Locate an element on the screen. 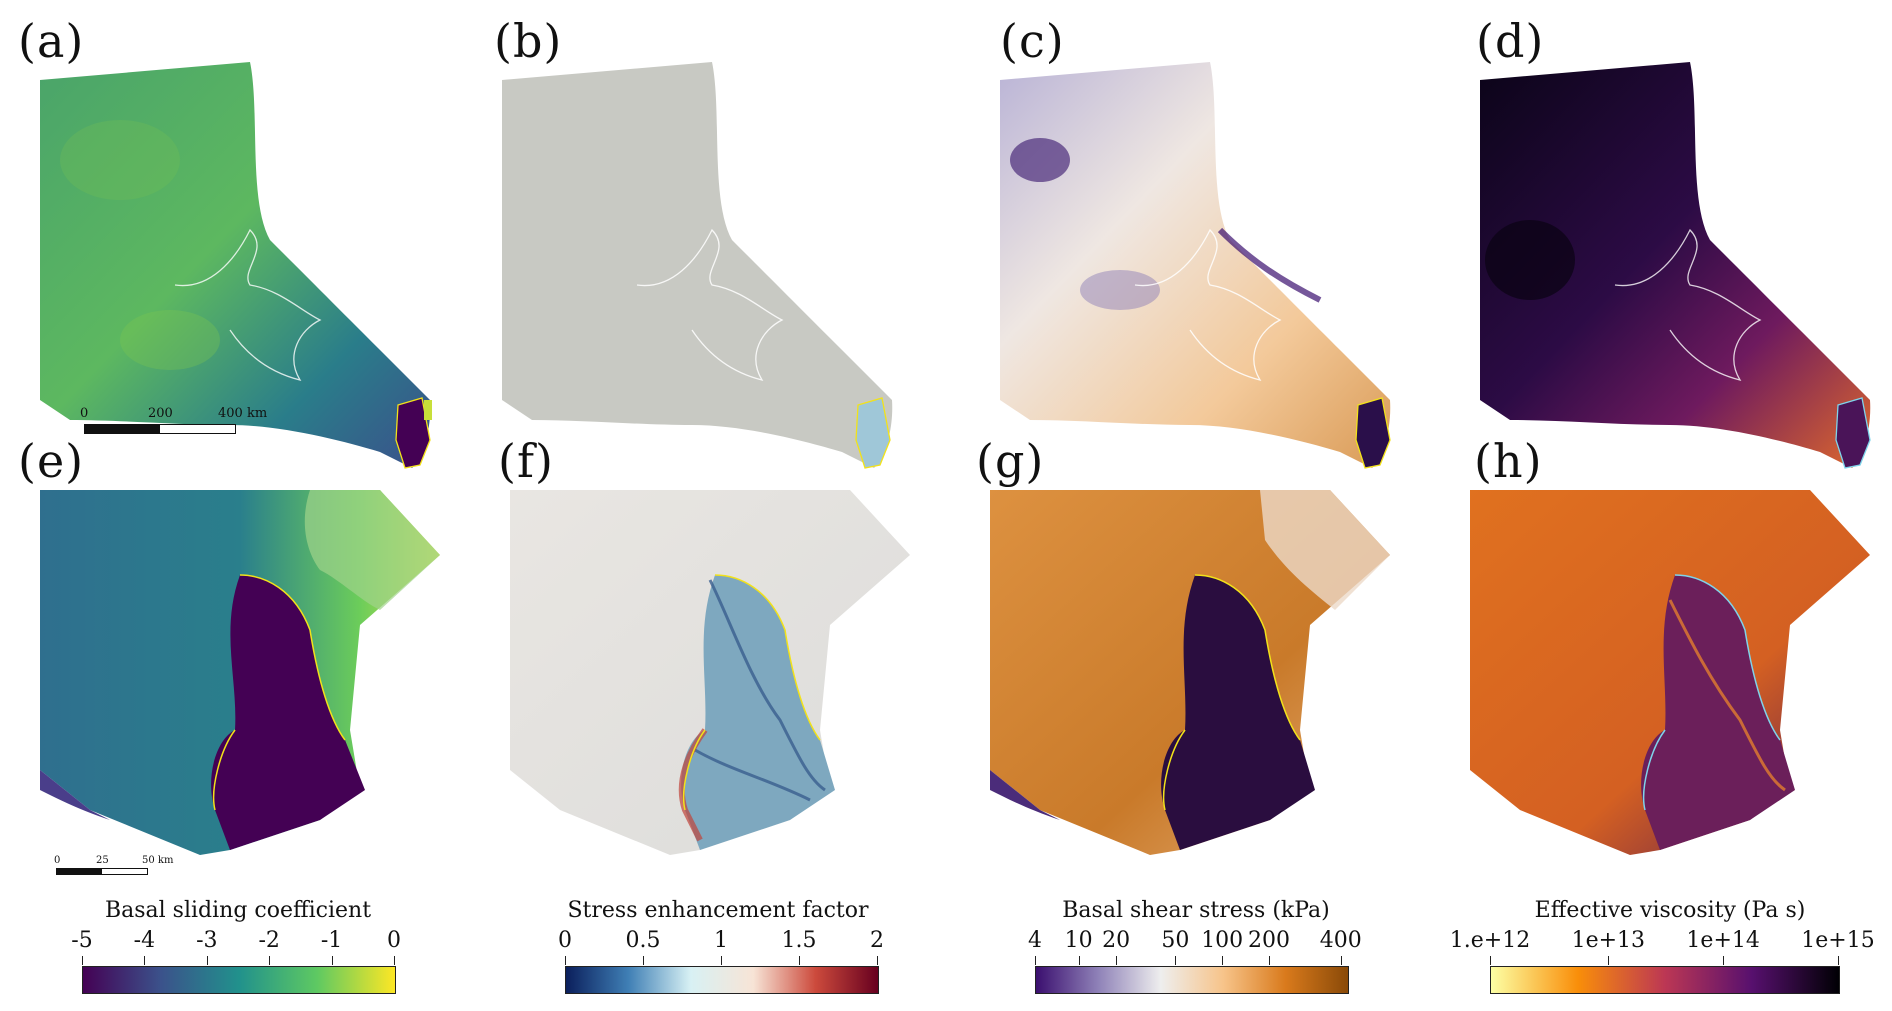 The height and width of the screenshot is (1011, 1892). colorbar-title-viscosity: Effective viscosity (Pa s) is located at coordinates (1670, 910).